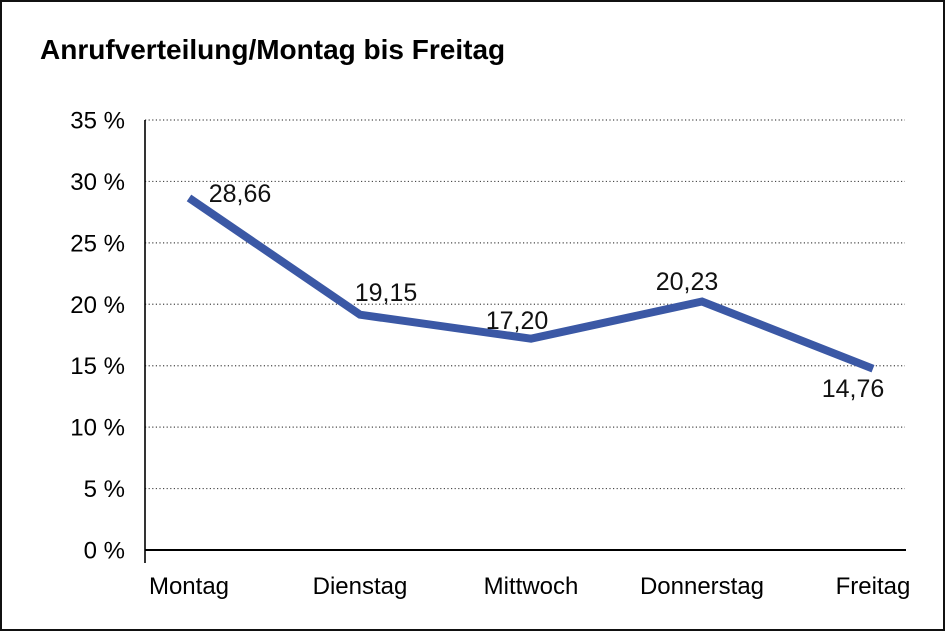 Image resolution: width=945 pixels, height=631 pixels. What do you see at coordinates (97, 336) in the screenshot?
I see `y-axis-tick-labels: 0 % 5 % 10 % 15 % 20 % 25 % 30 % 35 %` at bounding box center [97, 336].